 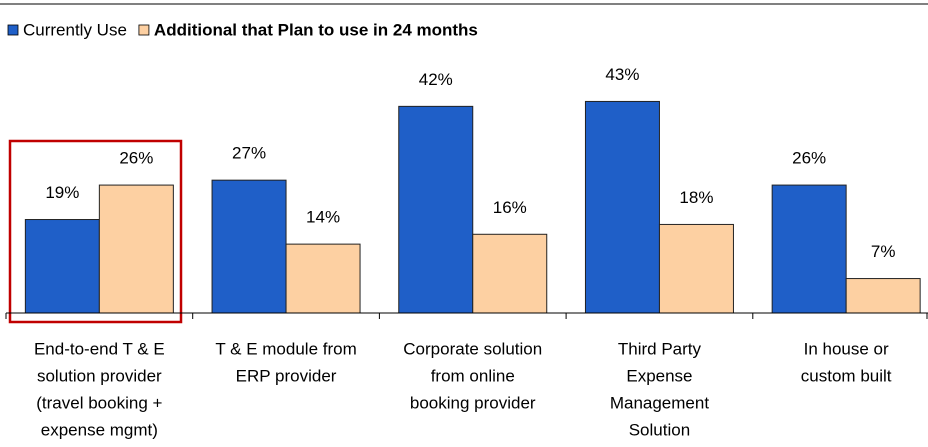 I want to click on value-label: 19%, so click(x=62, y=192).